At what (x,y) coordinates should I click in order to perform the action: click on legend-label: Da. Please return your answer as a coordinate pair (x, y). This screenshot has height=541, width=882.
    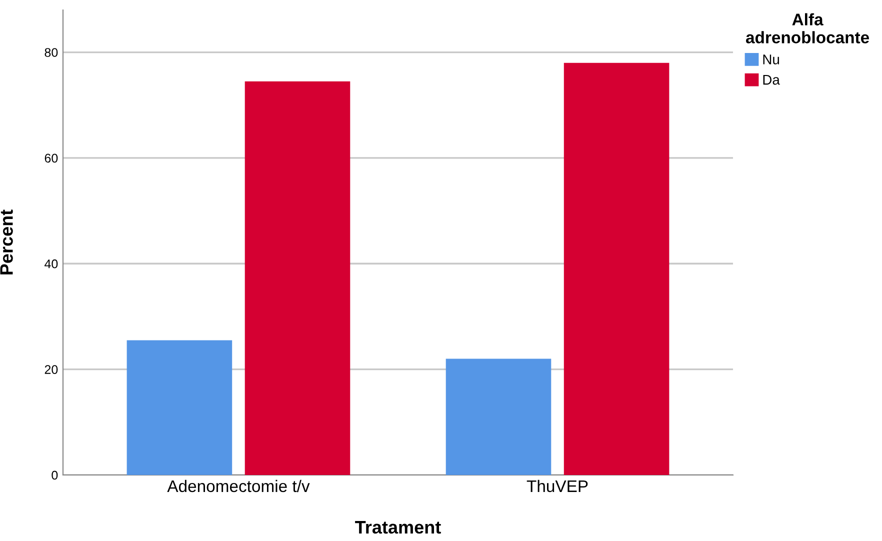
    Looking at the image, I should click on (771, 80).